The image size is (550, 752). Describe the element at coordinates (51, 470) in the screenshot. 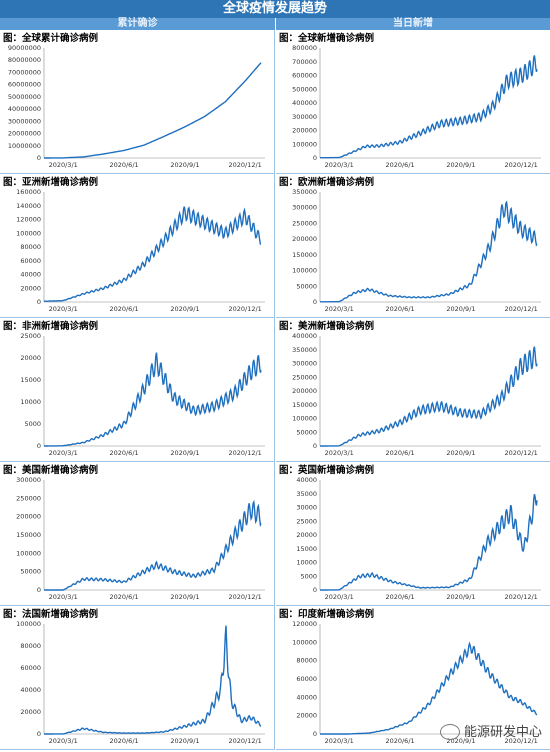

I see `chart-title: 图：美国新增确诊病例` at that location.